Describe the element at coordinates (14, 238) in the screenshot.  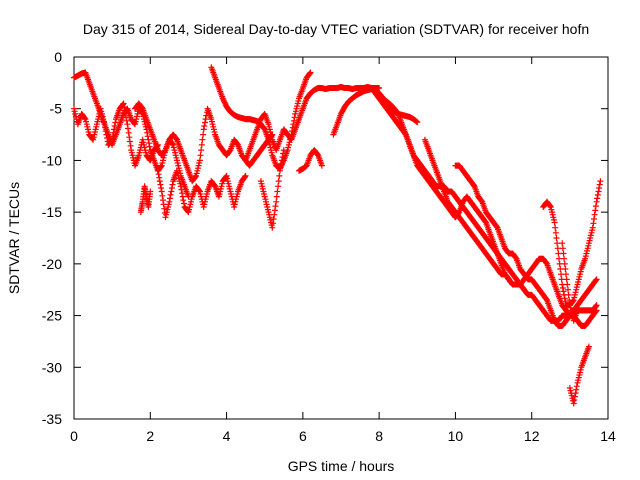
I see `y-axis-label: SDTVAR / TECUs` at that location.